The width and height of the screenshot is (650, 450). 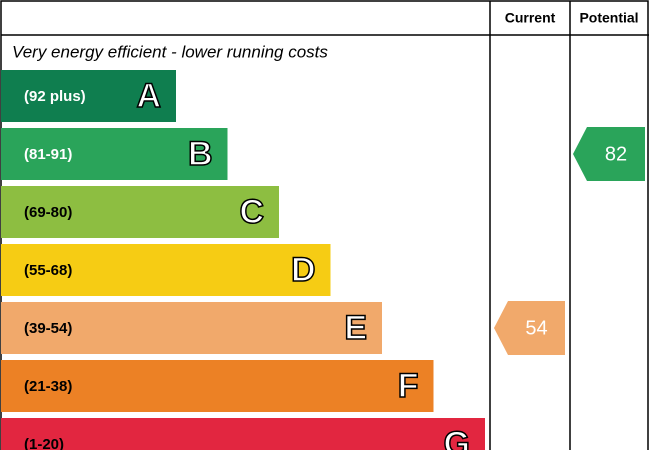 I want to click on rating-value: 54, so click(x=536, y=328).